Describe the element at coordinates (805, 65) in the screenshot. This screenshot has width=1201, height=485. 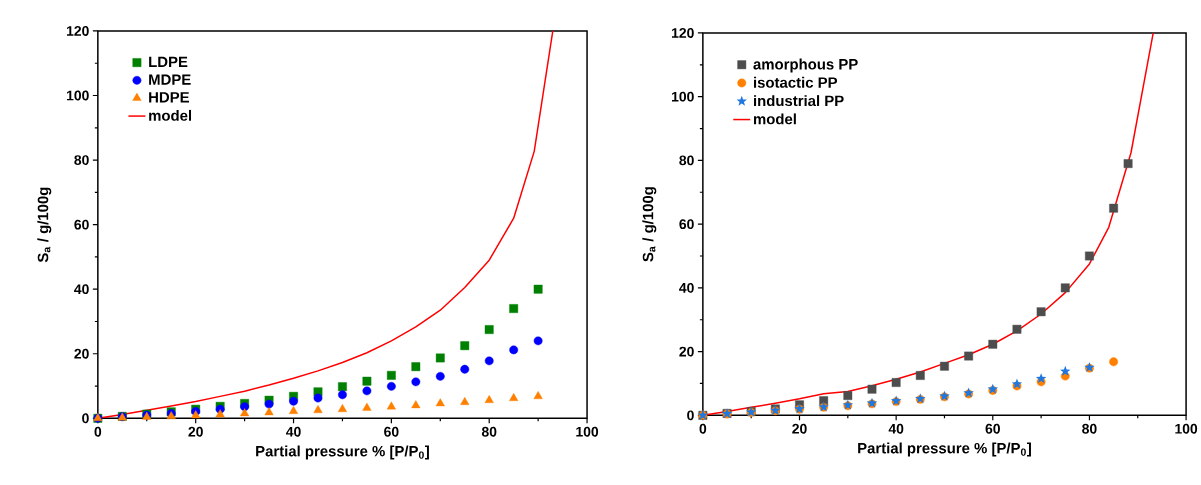
I see `legend-label: amorphous PP` at that location.